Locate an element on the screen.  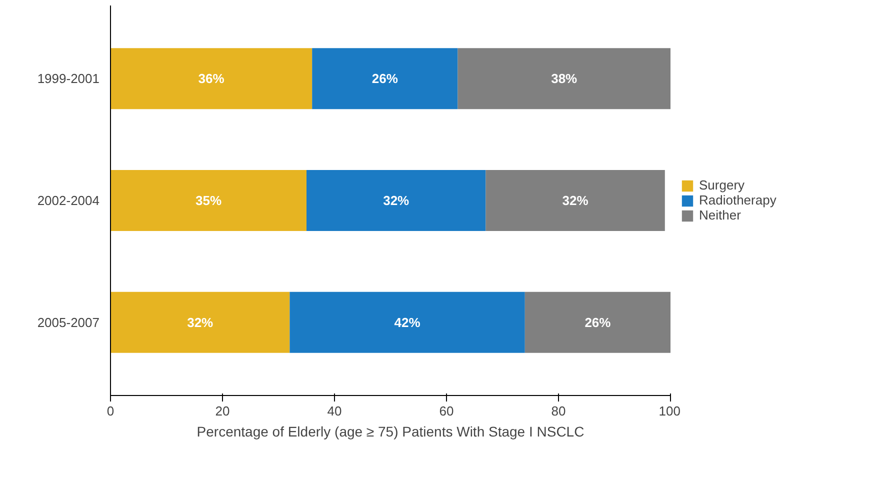
data-label: 38% is located at coordinates (564, 78).